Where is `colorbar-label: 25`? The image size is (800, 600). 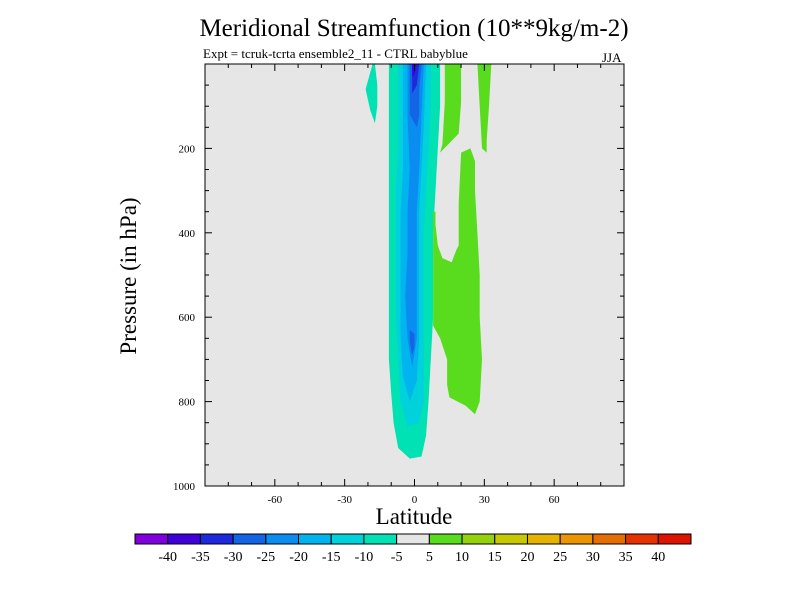 colorbar-label: 25 is located at coordinates (560, 557).